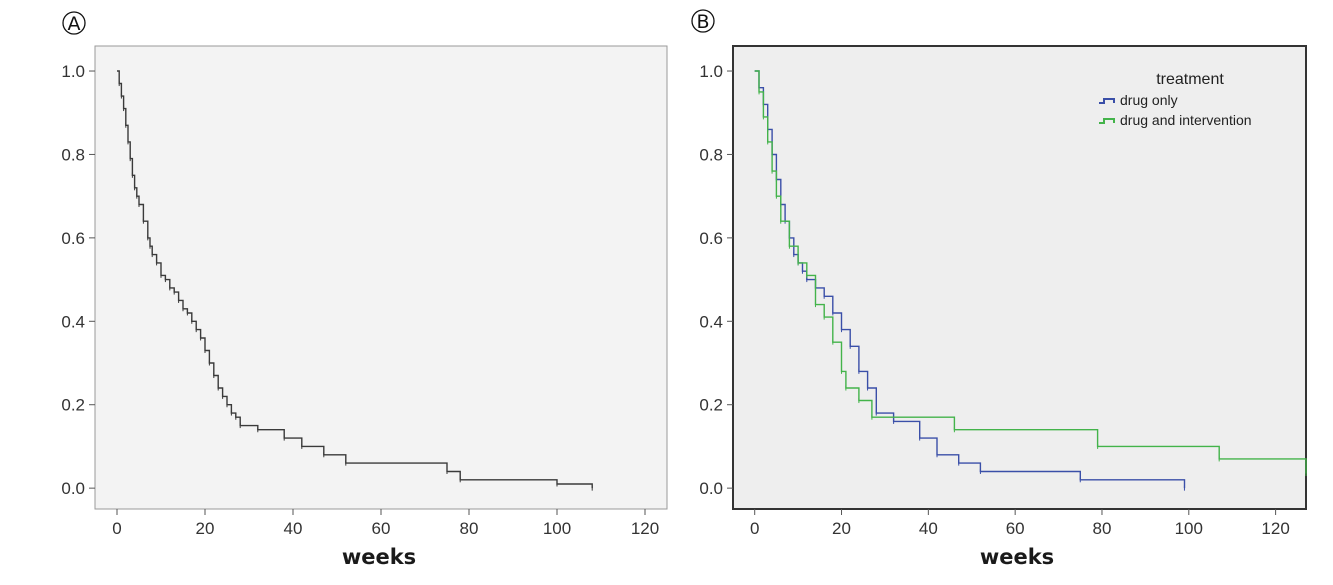 This screenshot has width=1333, height=585. I want to click on panel-a-y-tick-label: 0.2, so click(73, 405).